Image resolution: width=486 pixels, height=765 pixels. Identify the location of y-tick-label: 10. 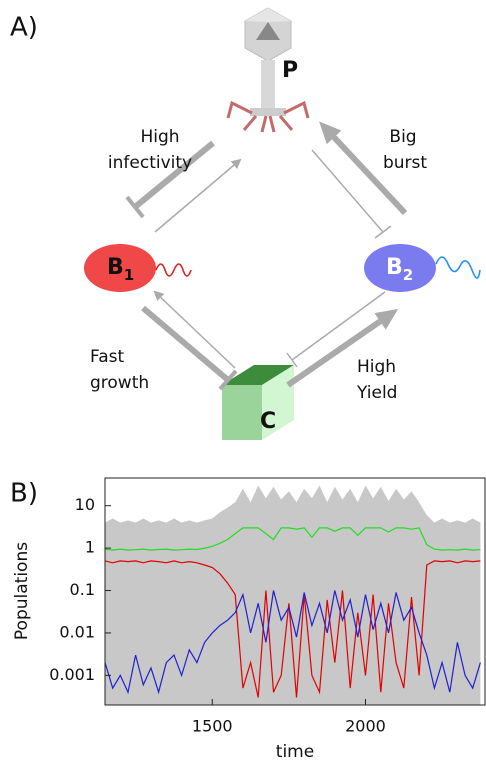
(85, 504).